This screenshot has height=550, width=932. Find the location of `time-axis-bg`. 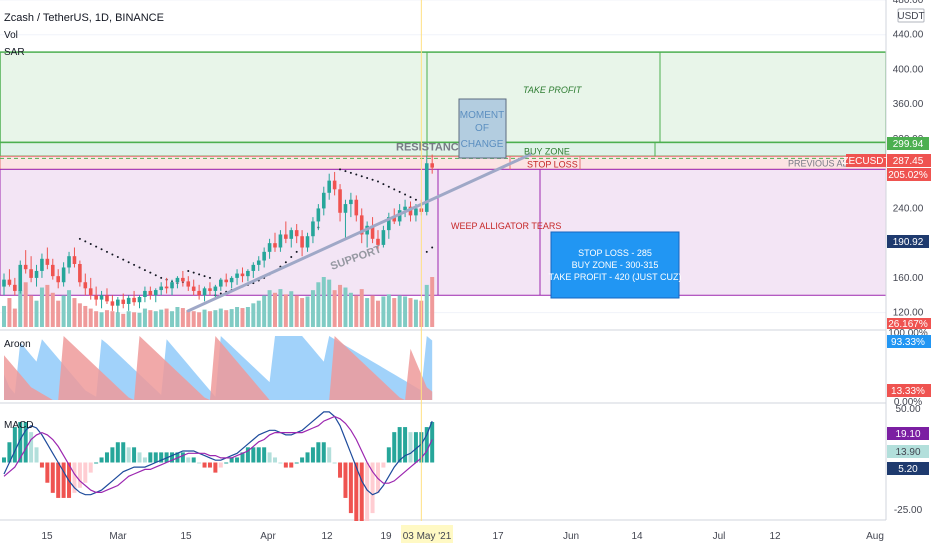

time-axis-bg is located at coordinates (466, 535).